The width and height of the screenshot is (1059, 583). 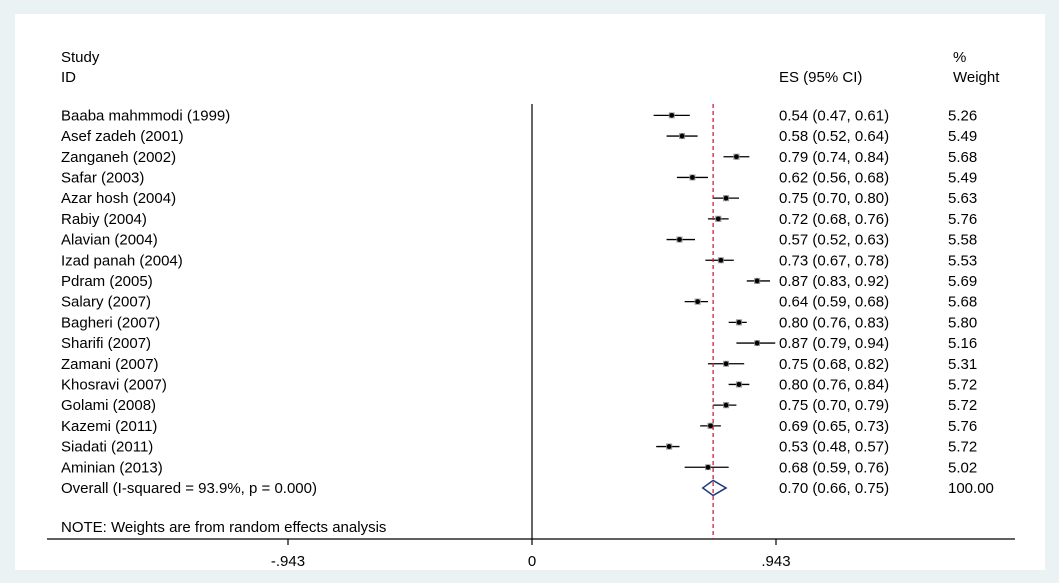 What do you see at coordinates (519, 384) in the screenshot?
I see `study-row: Khosravi (2007) 0.80 (0.76, 0.84) 5.72` at bounding box center [519, 384].